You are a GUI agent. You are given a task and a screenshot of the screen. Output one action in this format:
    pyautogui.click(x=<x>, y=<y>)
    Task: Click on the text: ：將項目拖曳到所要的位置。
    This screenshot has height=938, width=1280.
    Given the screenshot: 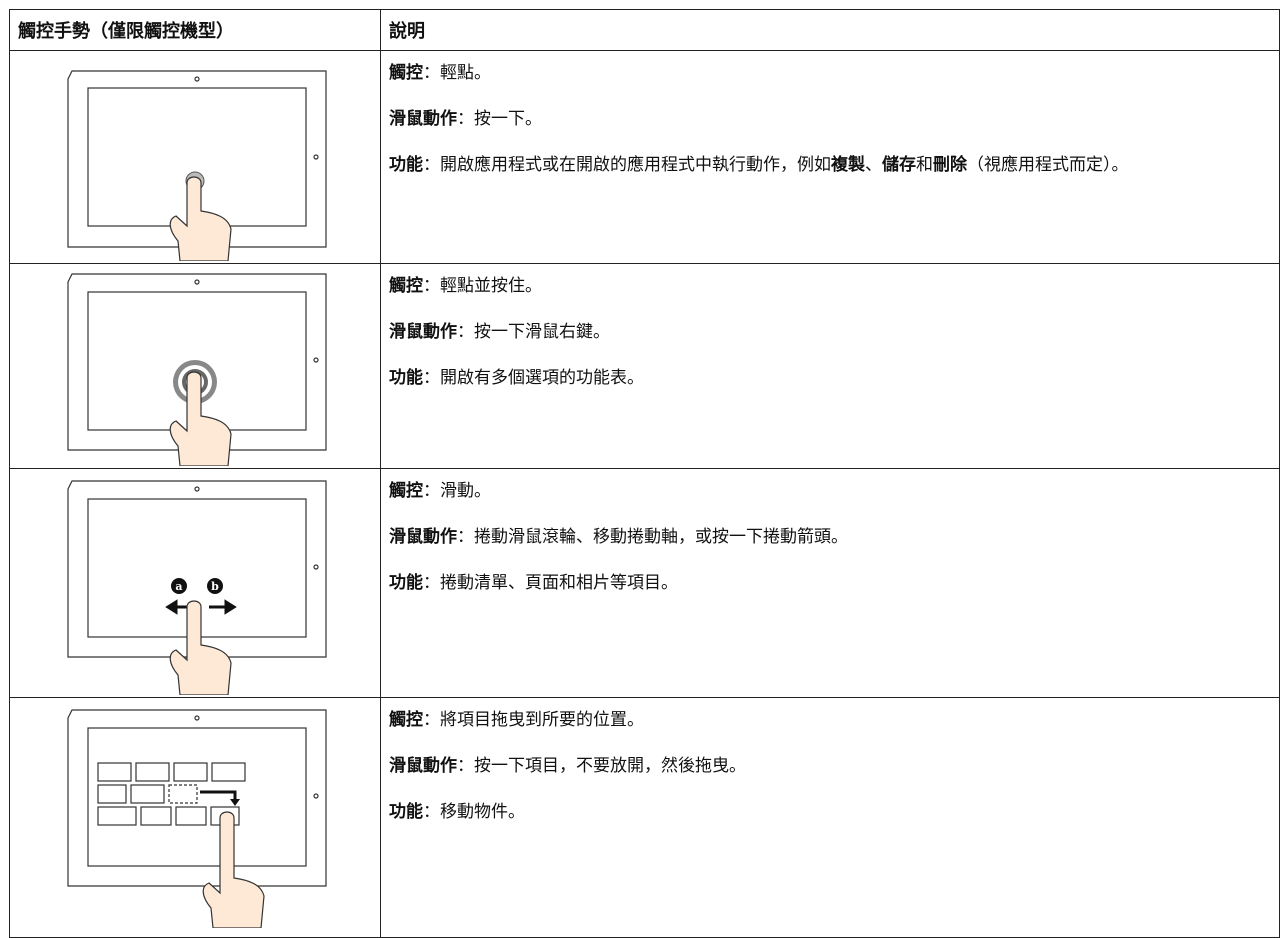 What is the action you would take?
    pyautogui.click(x=533, y=720)
    